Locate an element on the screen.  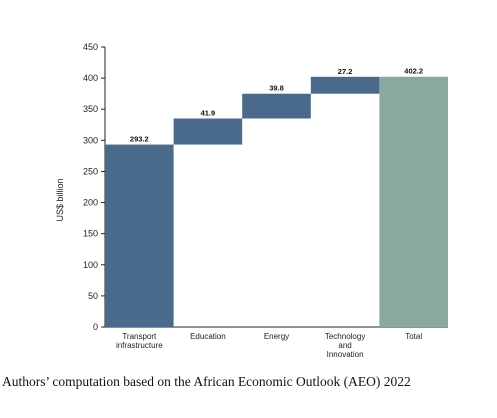
y-tick-label: 350 is located at coordinates (90, 109).